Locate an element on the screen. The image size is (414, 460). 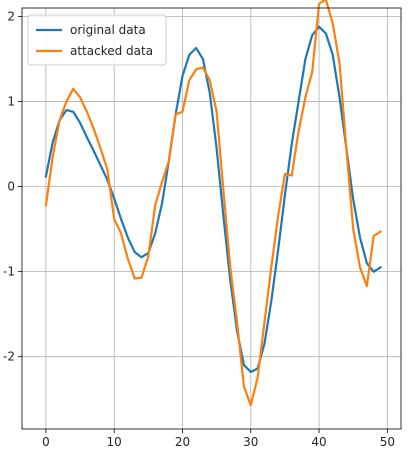
y-tick-label: -2 is located at coordinates (9, 357).